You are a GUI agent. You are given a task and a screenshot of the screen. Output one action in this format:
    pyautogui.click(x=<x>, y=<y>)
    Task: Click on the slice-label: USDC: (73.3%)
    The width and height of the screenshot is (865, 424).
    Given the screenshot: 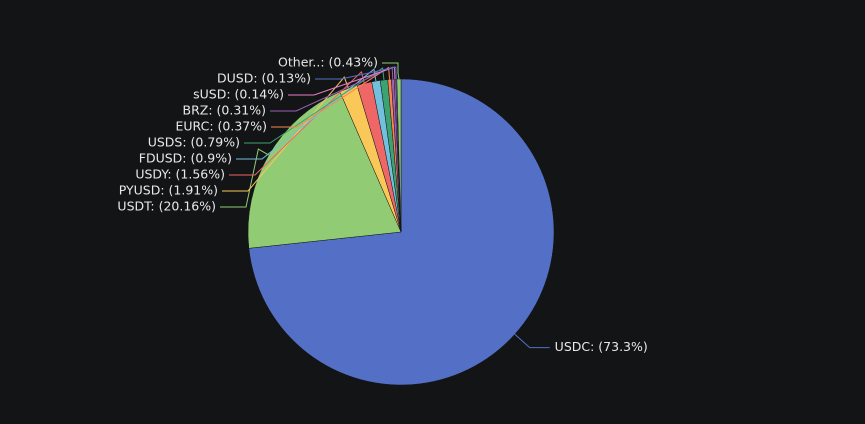 What is the action you would take?
    pyautogui.click(x=601, y=346)
    